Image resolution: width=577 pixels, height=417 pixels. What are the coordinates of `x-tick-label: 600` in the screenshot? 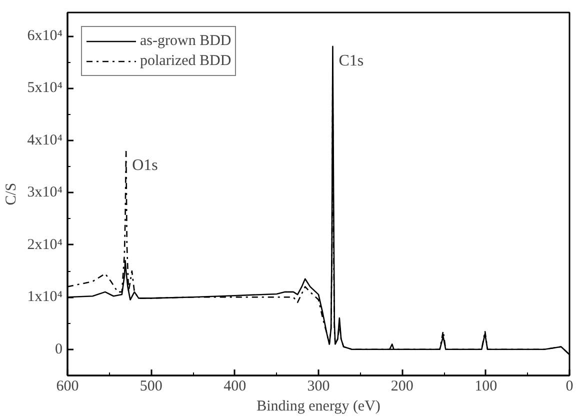 It's located at (67, 386).